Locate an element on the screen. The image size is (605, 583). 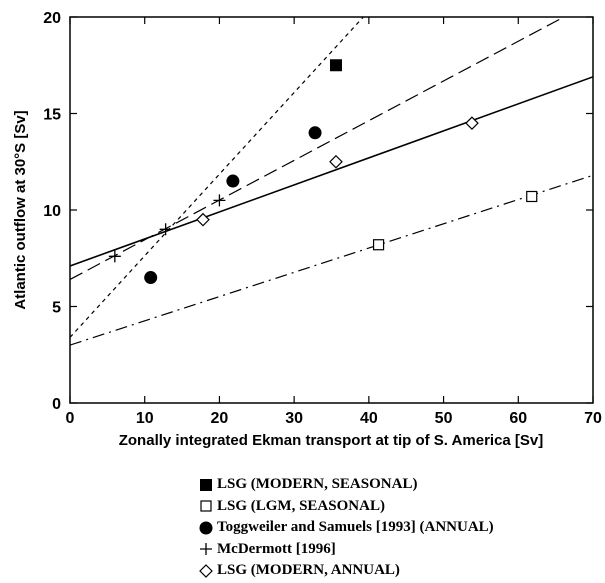
filled-square-legend-icon is located at coordinates (208, 485).